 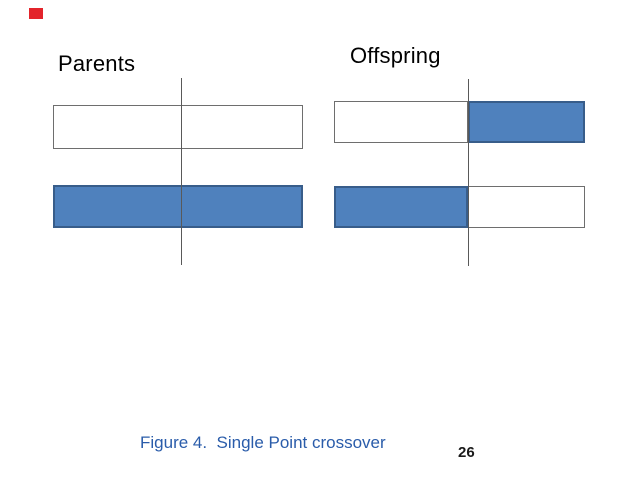 I want to click on parent-2-blue-gene-segment, so click(x=178, y=206).